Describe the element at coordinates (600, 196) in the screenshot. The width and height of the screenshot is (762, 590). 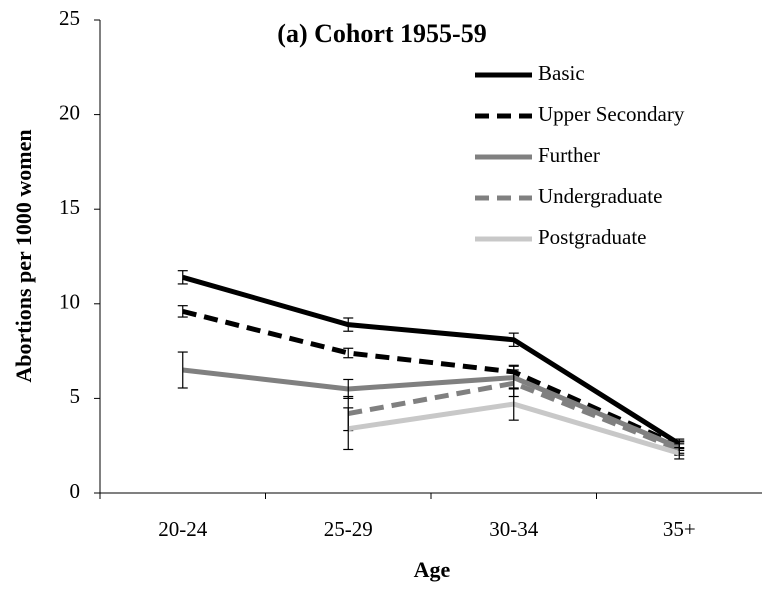
I see `legend-label: Undergraduate` at that location.